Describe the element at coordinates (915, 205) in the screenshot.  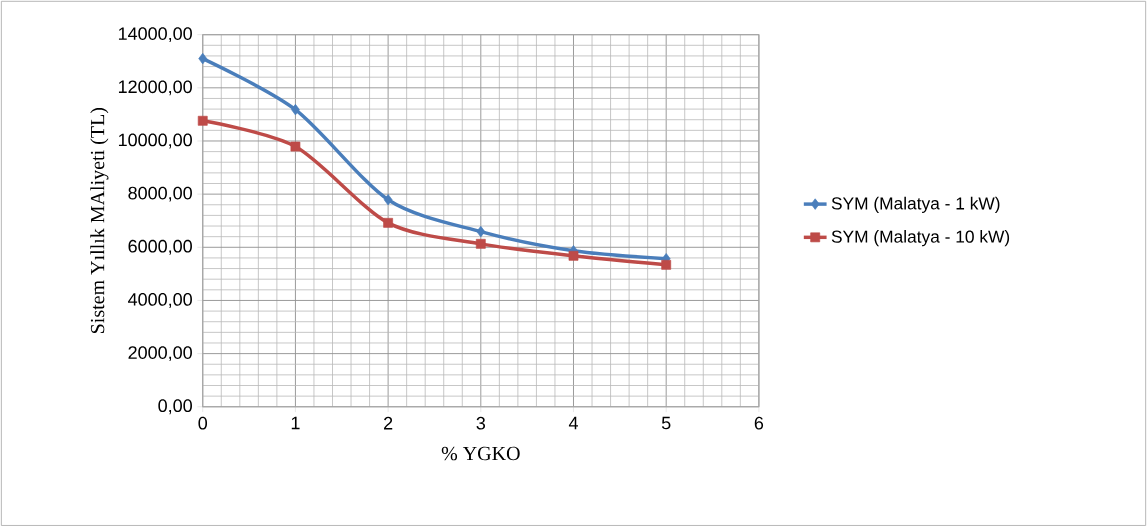
I see `legend-label: SYM (Malatya - 1 kW)` at that location.